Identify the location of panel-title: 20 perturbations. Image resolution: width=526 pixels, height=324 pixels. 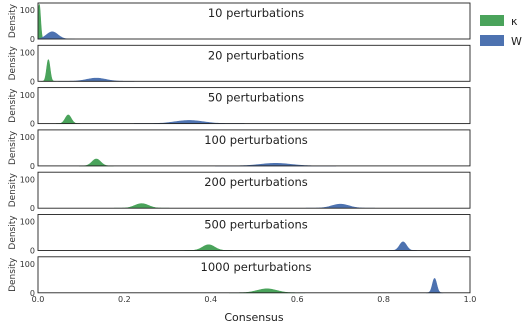
(256, 55).